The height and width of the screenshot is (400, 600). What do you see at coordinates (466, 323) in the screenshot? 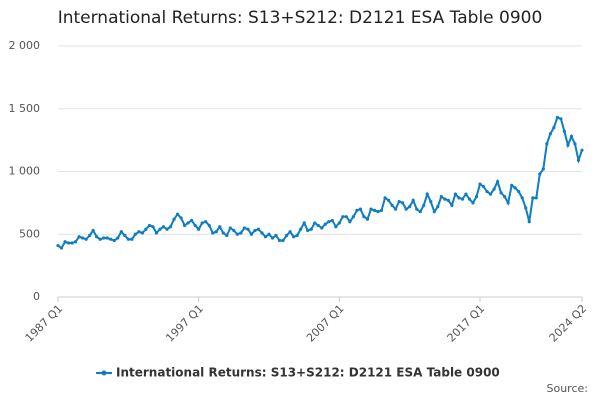
I see `x-tick-label: 2017 Q1` at bounding box center [466, 323].